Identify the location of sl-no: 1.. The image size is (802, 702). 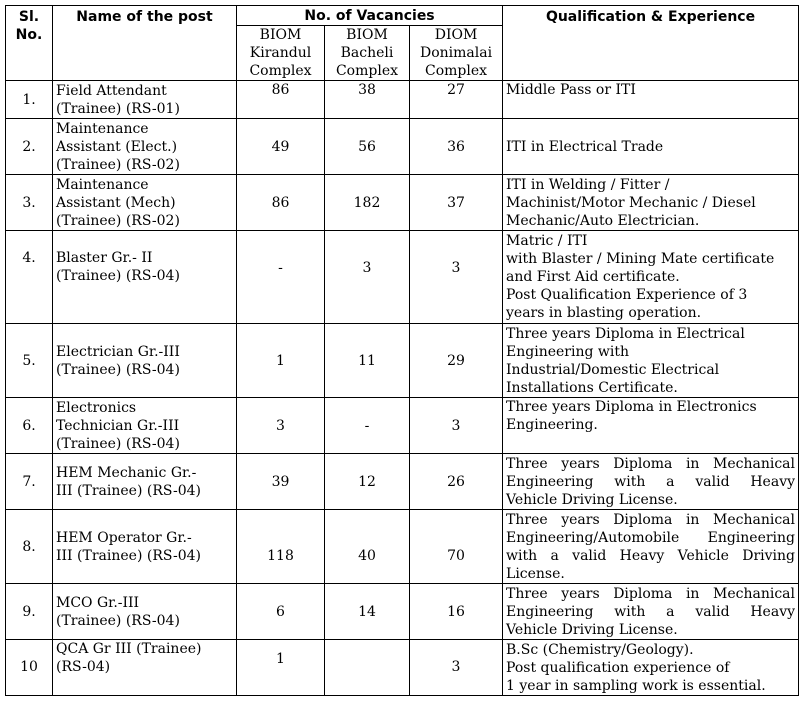
(29, 99).